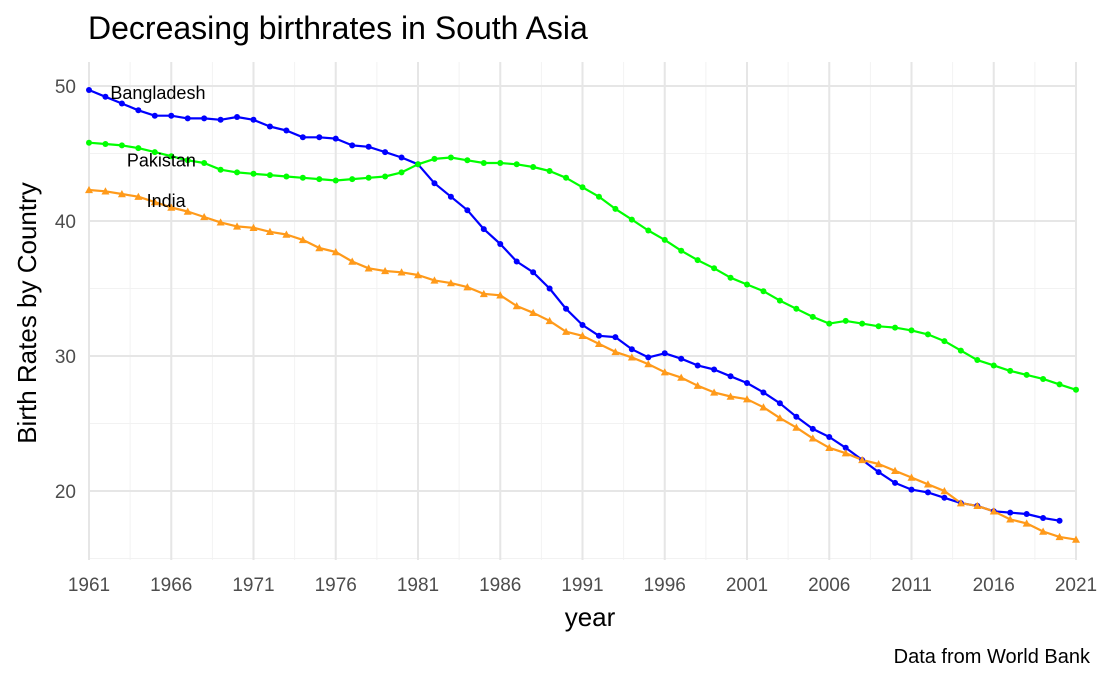  I want to click on india-label: India, so click(167, 201).